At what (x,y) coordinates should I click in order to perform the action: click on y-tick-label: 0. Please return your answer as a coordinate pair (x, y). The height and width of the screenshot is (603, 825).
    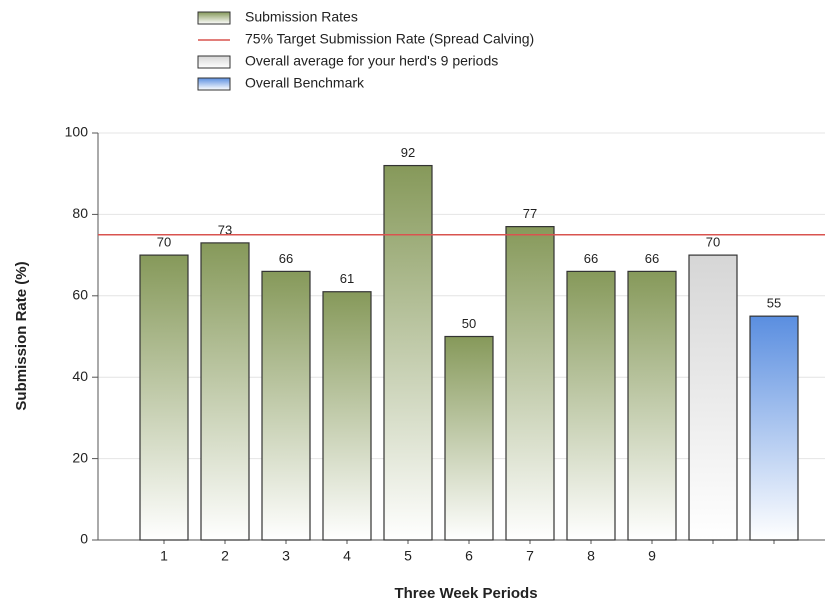
    Looking at the image, I should click on (84, 539).